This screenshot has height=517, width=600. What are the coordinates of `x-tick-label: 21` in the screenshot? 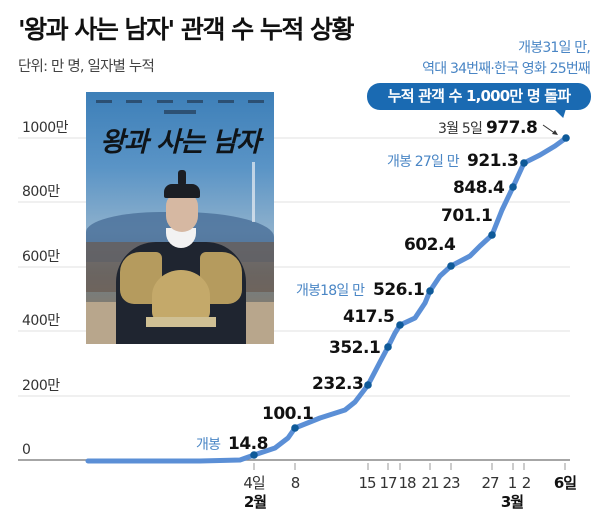 It's located at (430, 483).